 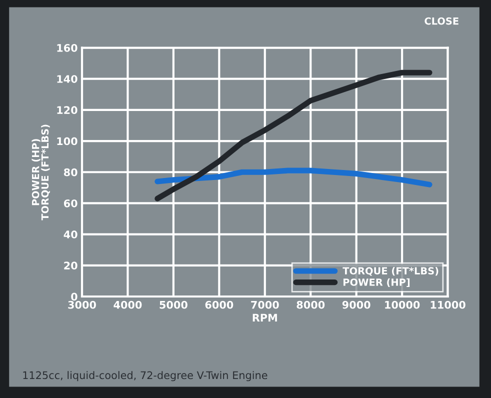 I want to click on x-tick-label: 9000, so click(x=356, y=304).